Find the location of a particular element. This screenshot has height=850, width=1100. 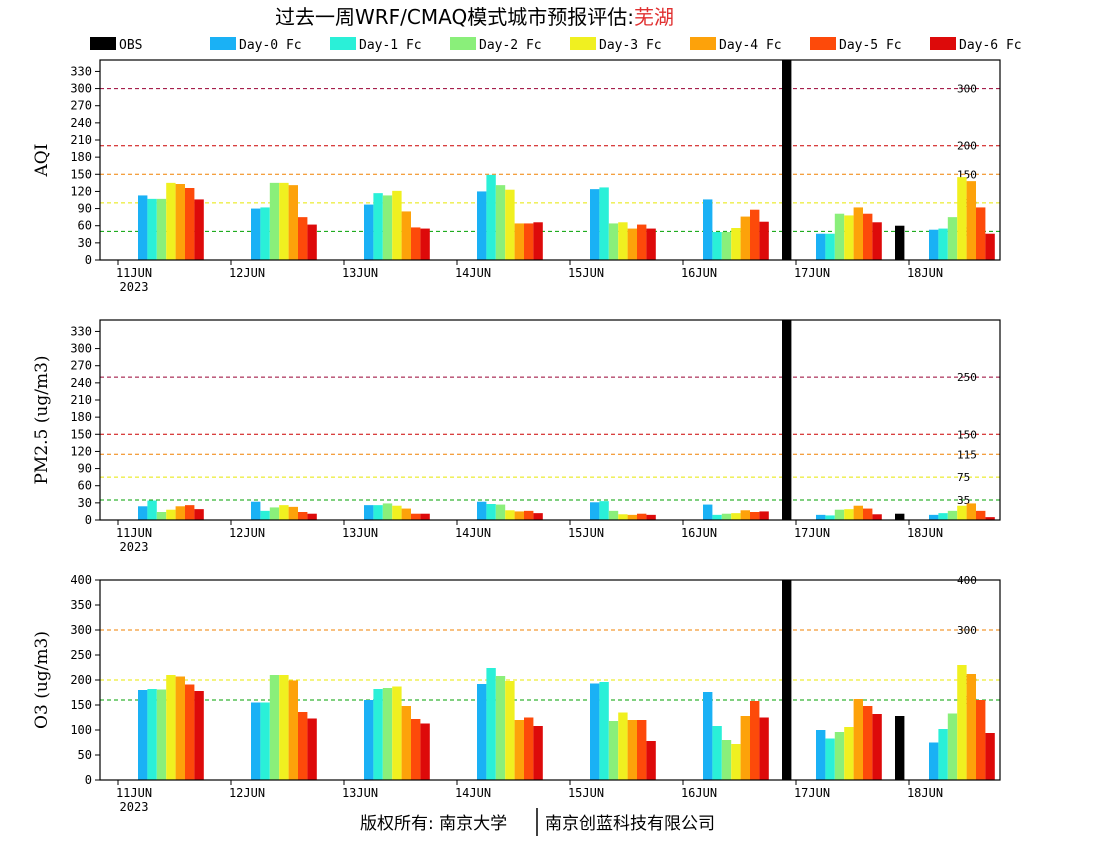

legend-label: Day-3 Fc is located at coordinates (630, 45).